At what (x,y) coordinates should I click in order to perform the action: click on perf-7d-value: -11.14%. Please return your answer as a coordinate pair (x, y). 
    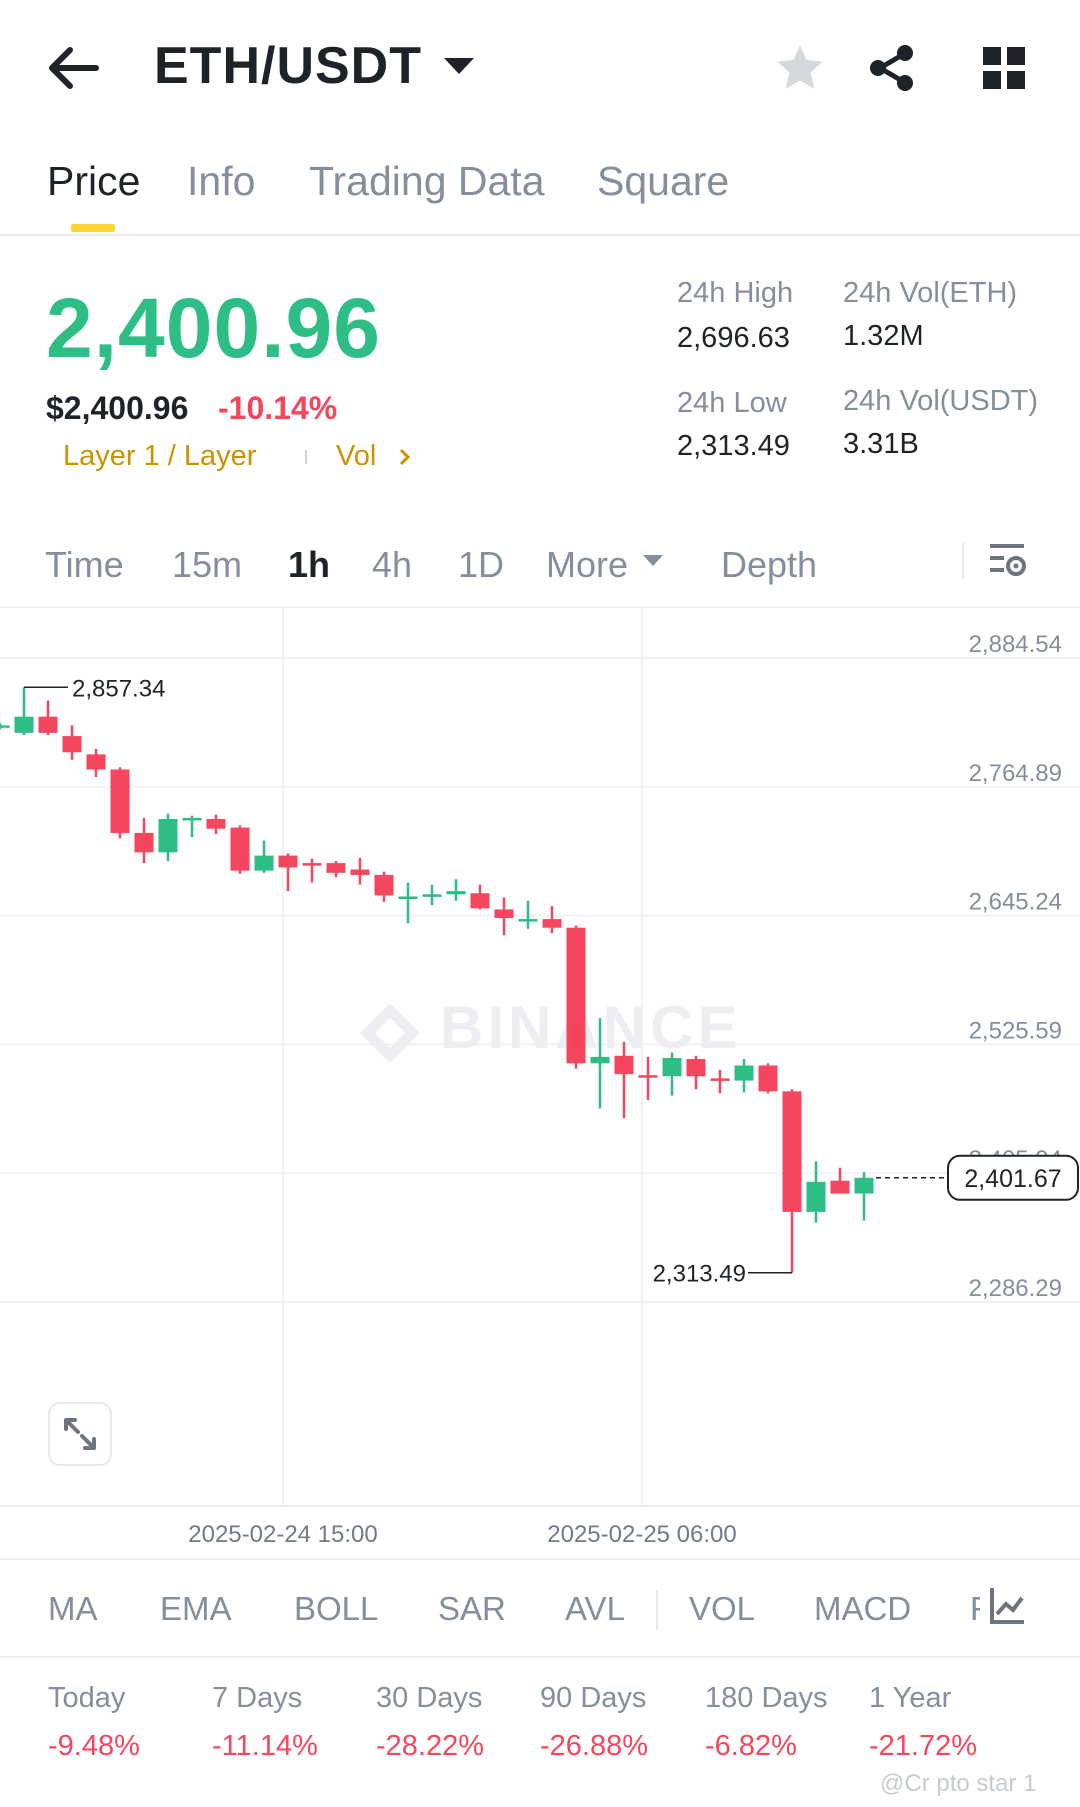
    Looking at the image, I should click on (265, 1746).